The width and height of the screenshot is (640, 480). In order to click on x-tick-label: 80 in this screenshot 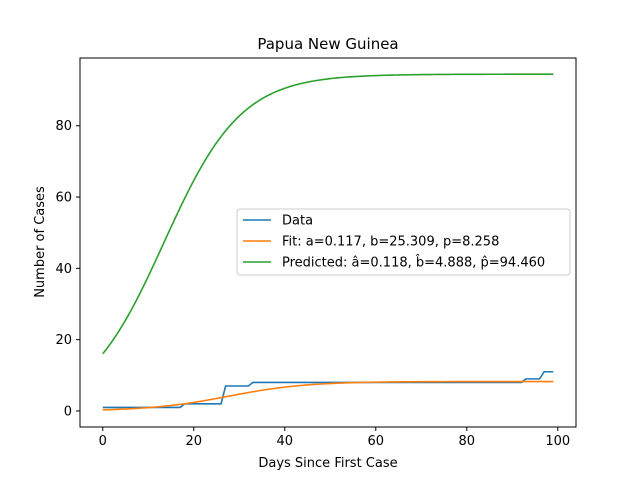, I will do `click(467, 441)`.